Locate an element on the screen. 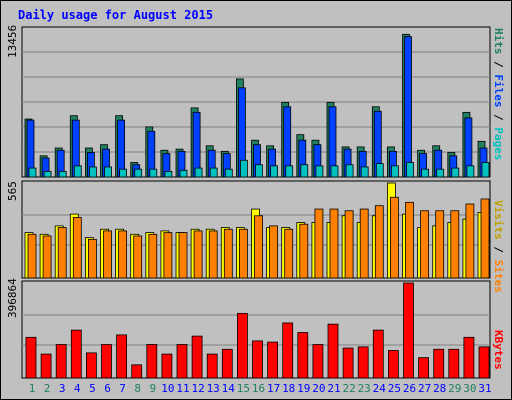 The image size is (512, 400). x-tick-label: 15 is located at coordinates (243, 388).